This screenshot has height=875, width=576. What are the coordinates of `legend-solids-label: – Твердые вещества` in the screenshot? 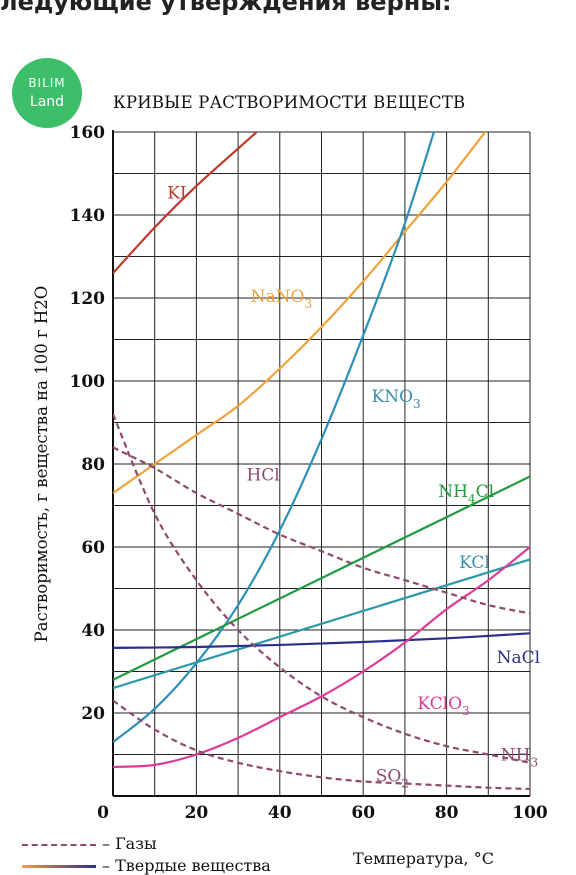 It's located at (186, 865).